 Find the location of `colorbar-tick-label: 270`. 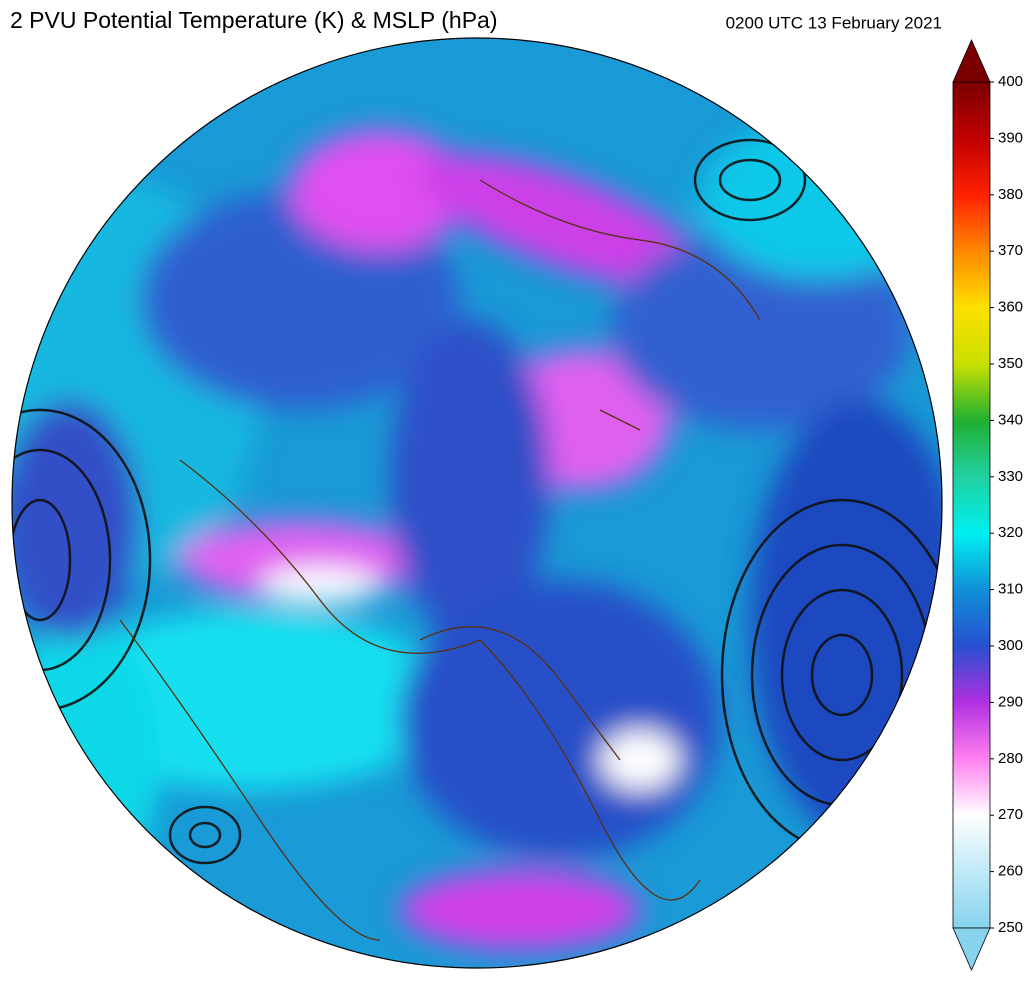

colorbar-tick-label: 270 is located at coordinates (1010, 814).